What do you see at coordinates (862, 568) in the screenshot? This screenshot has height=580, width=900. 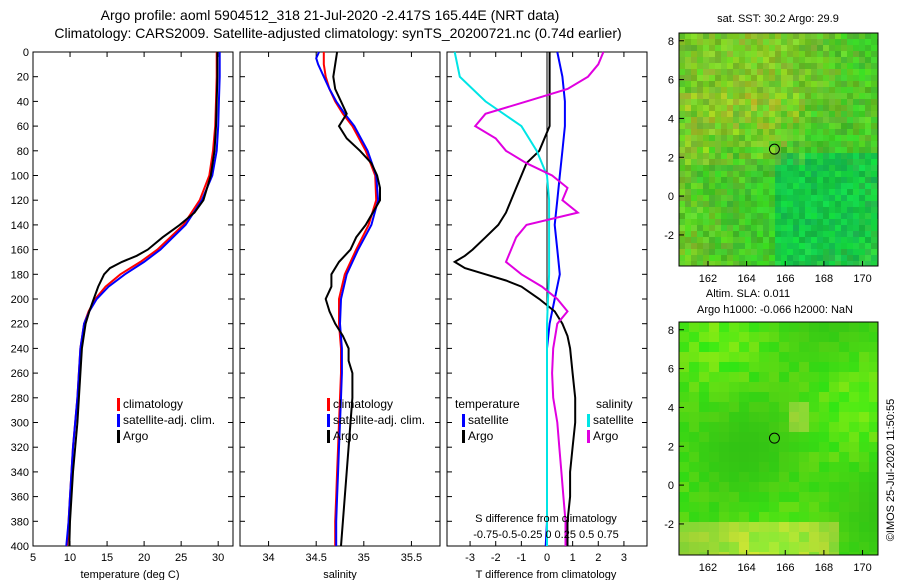 I see `lon-tick-label: 170` at bounding box center [862, 568].